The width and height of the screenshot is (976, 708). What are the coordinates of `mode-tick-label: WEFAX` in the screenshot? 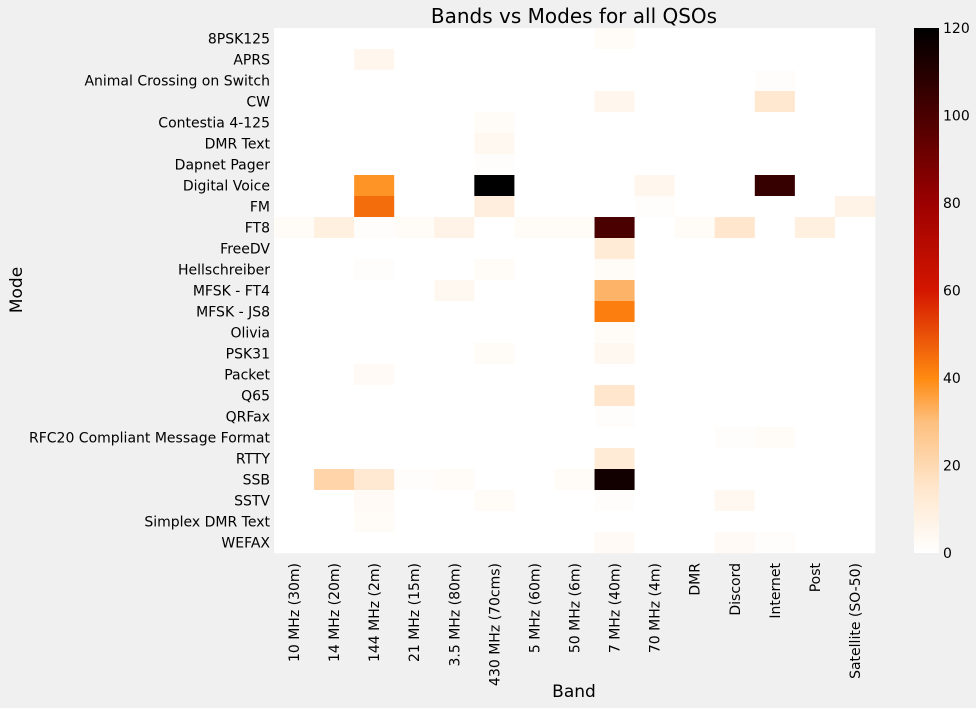 It's located at (245, 544).